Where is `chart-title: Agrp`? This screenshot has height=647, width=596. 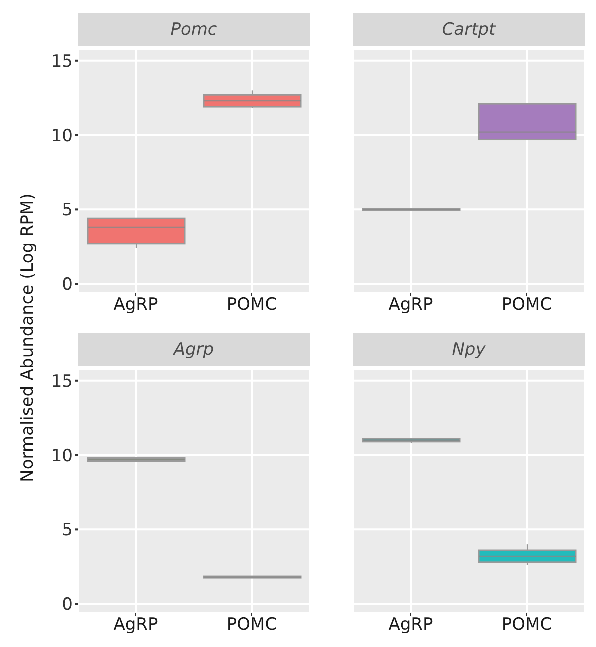
chart-title: Agrp is located at coordinates (194, 349).